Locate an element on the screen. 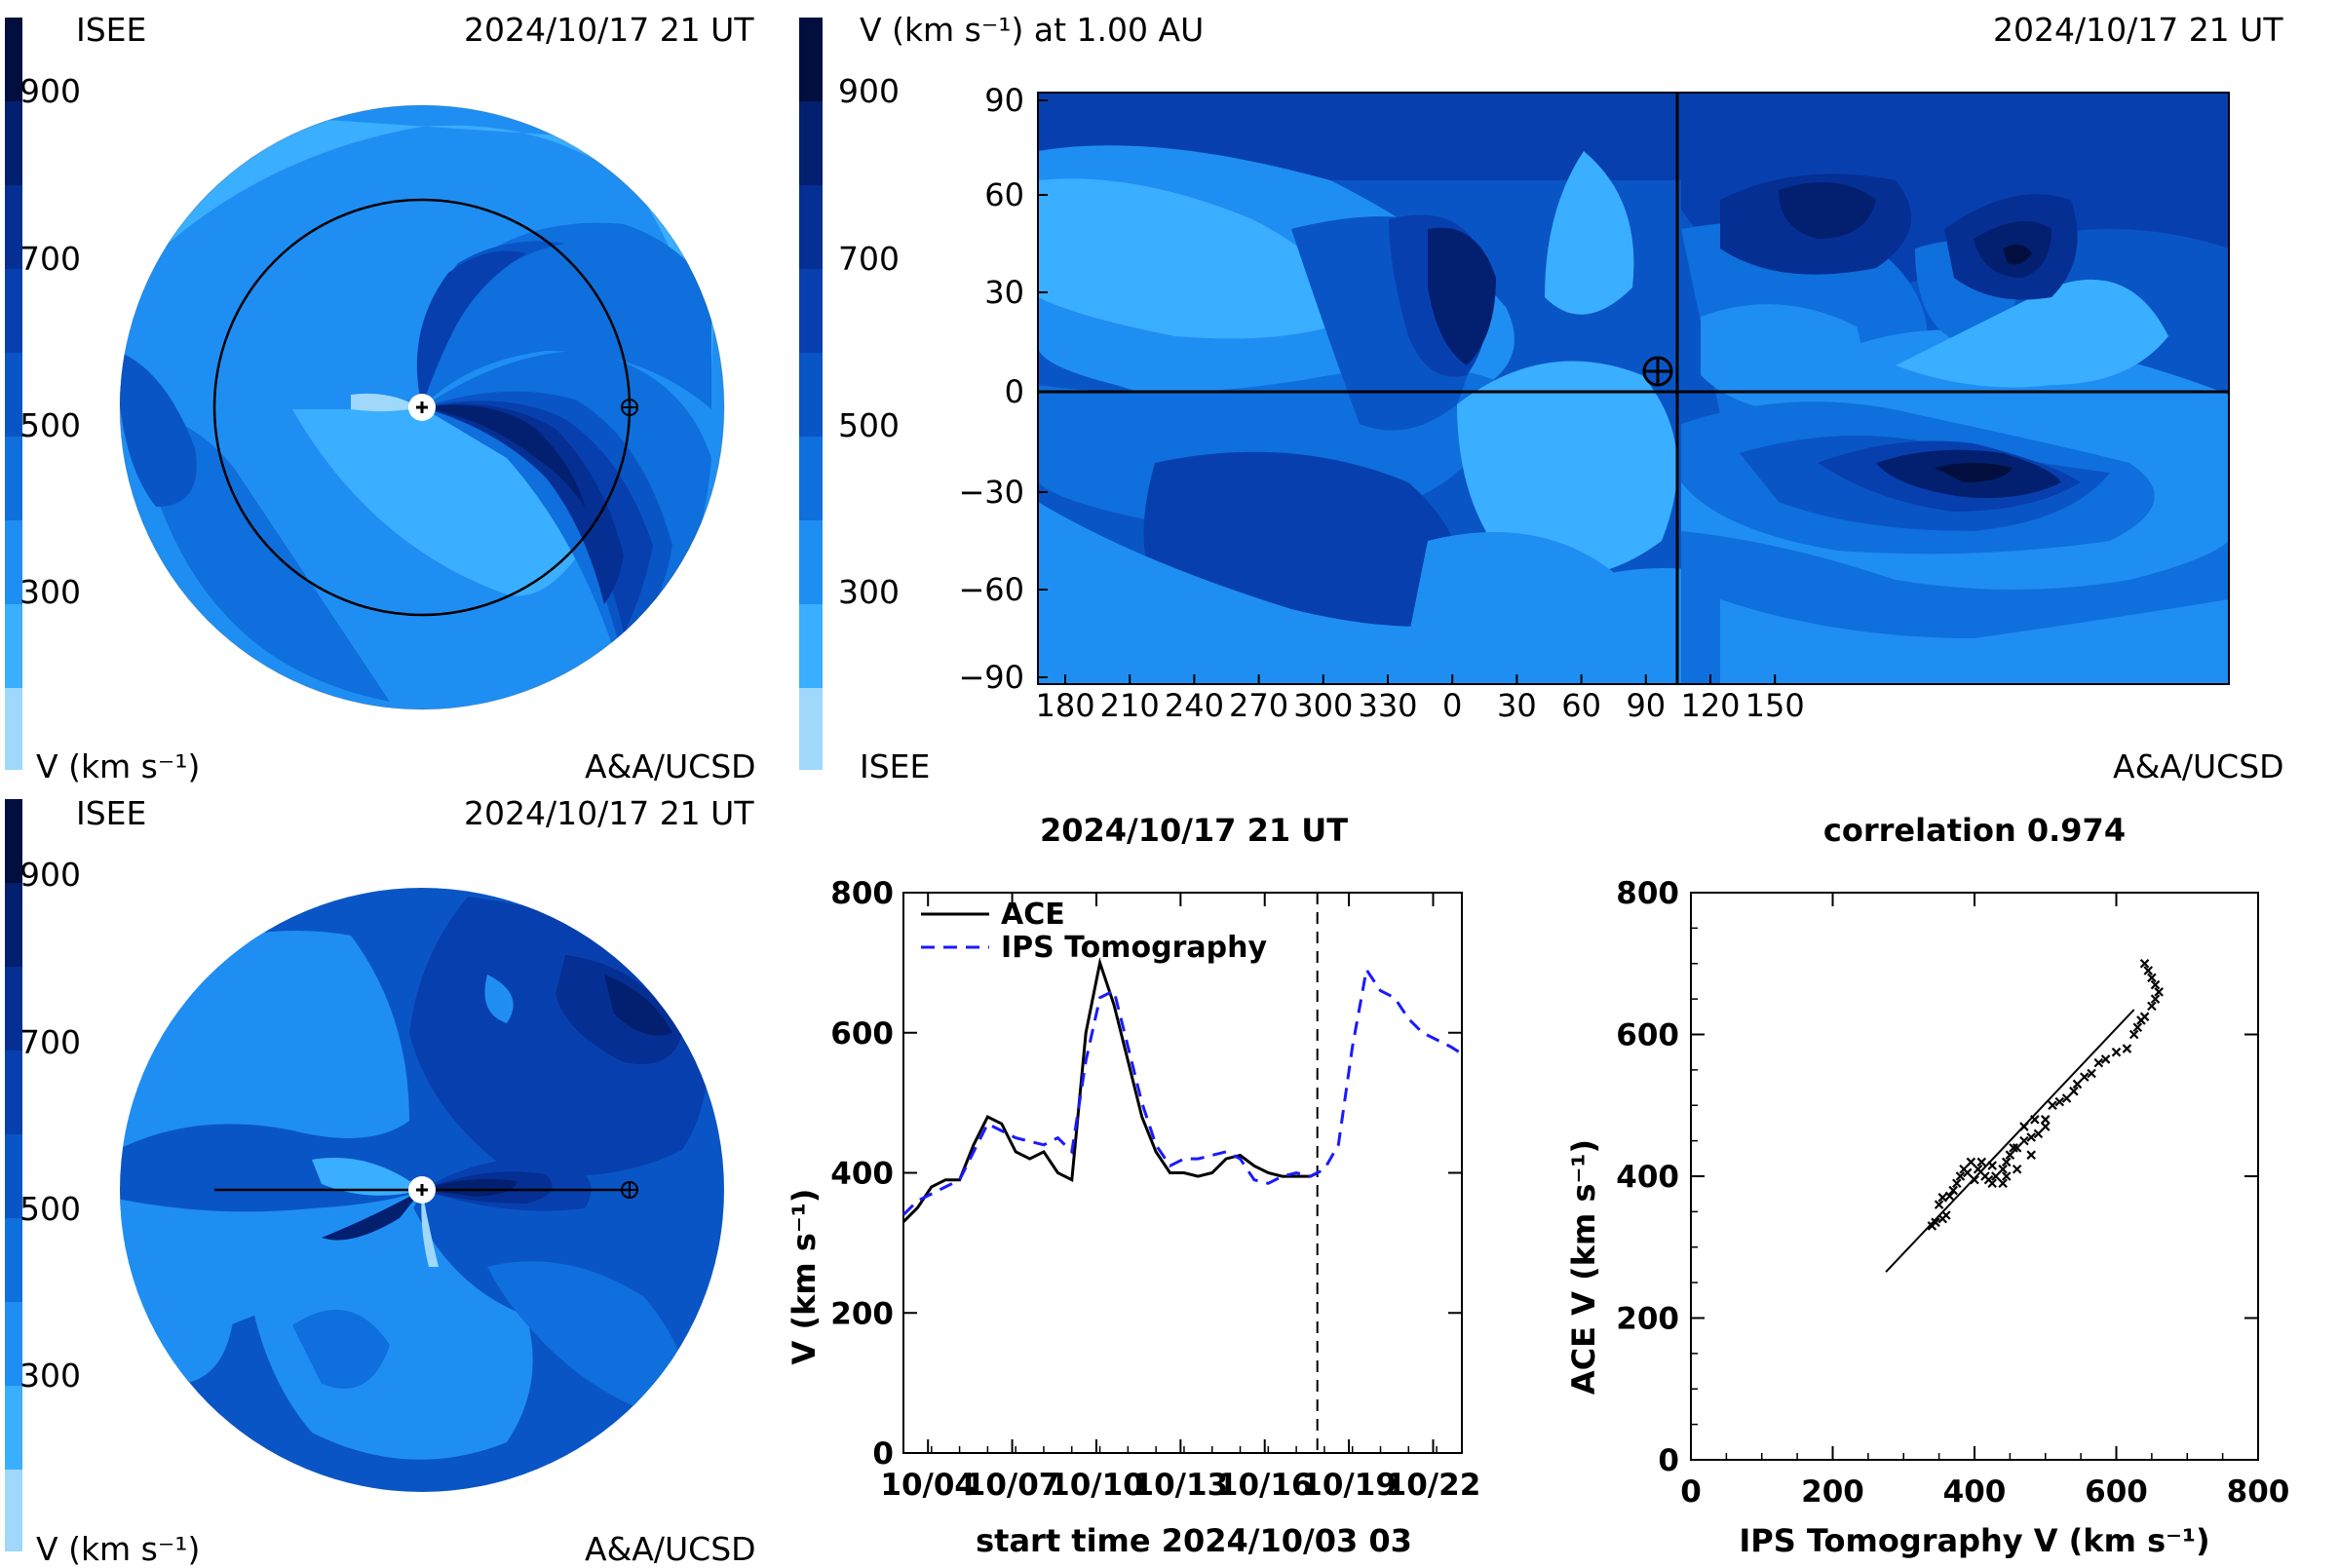  xtick-label: 10/10 is located at coordinates (1096, 1485).